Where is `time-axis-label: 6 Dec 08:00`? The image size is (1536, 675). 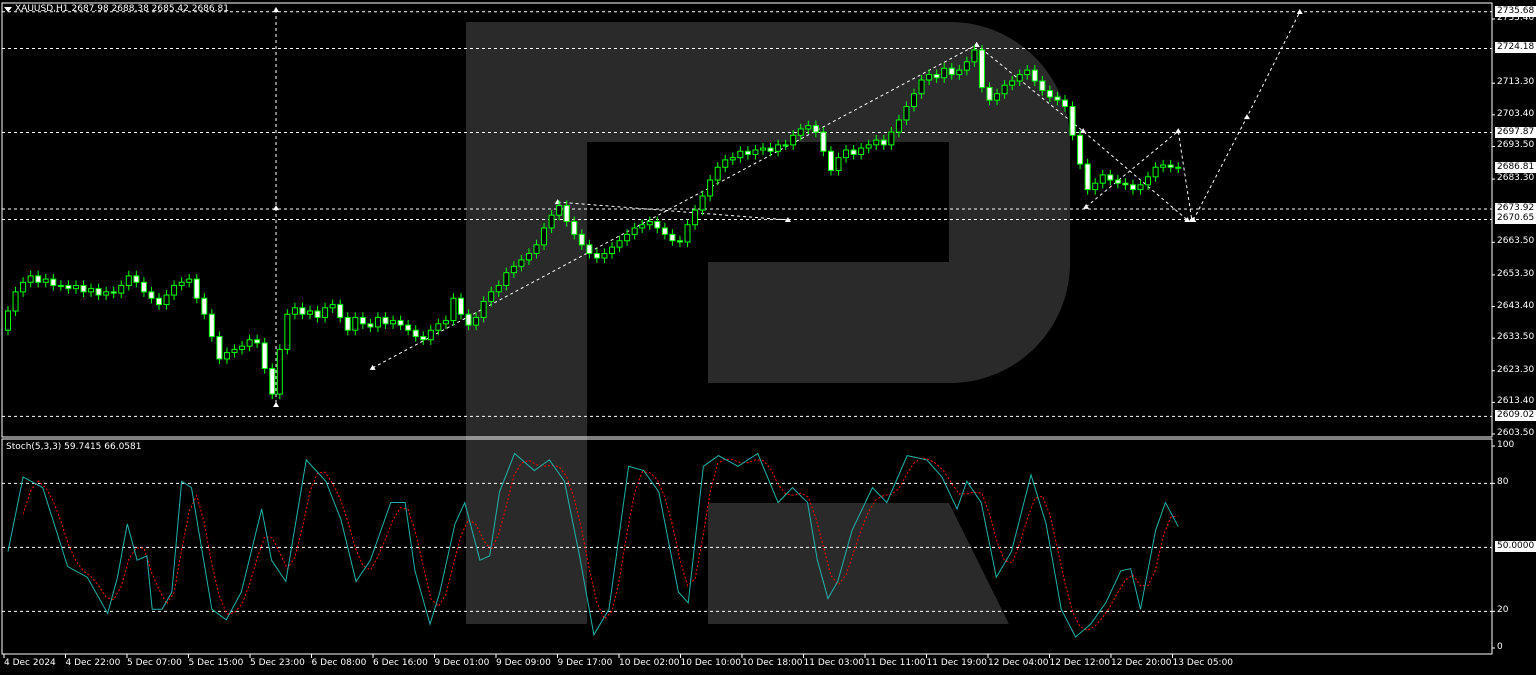 time-axis-label: 6 Dec 08:00 is located at coordinates (339, 663).